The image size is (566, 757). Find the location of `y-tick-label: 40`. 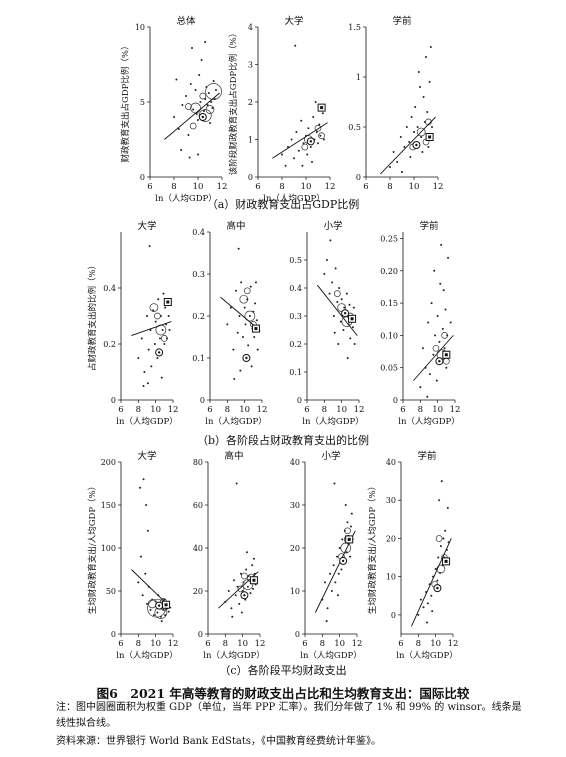

y-tick-label: 40 is located at coordinates (198, 548).